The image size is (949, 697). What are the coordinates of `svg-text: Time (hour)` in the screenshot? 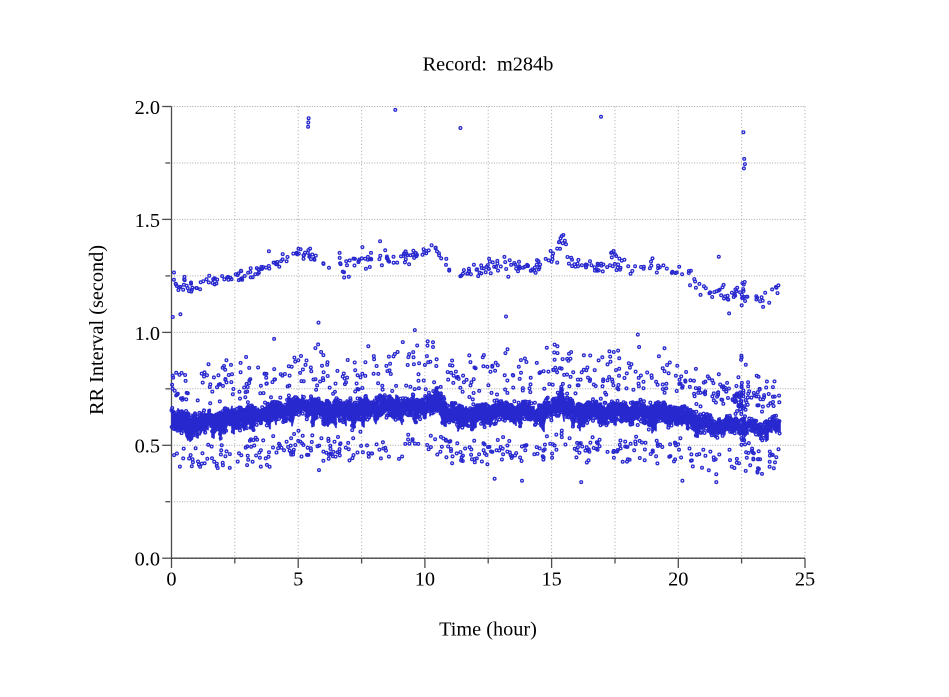 It's located at (488, 630).